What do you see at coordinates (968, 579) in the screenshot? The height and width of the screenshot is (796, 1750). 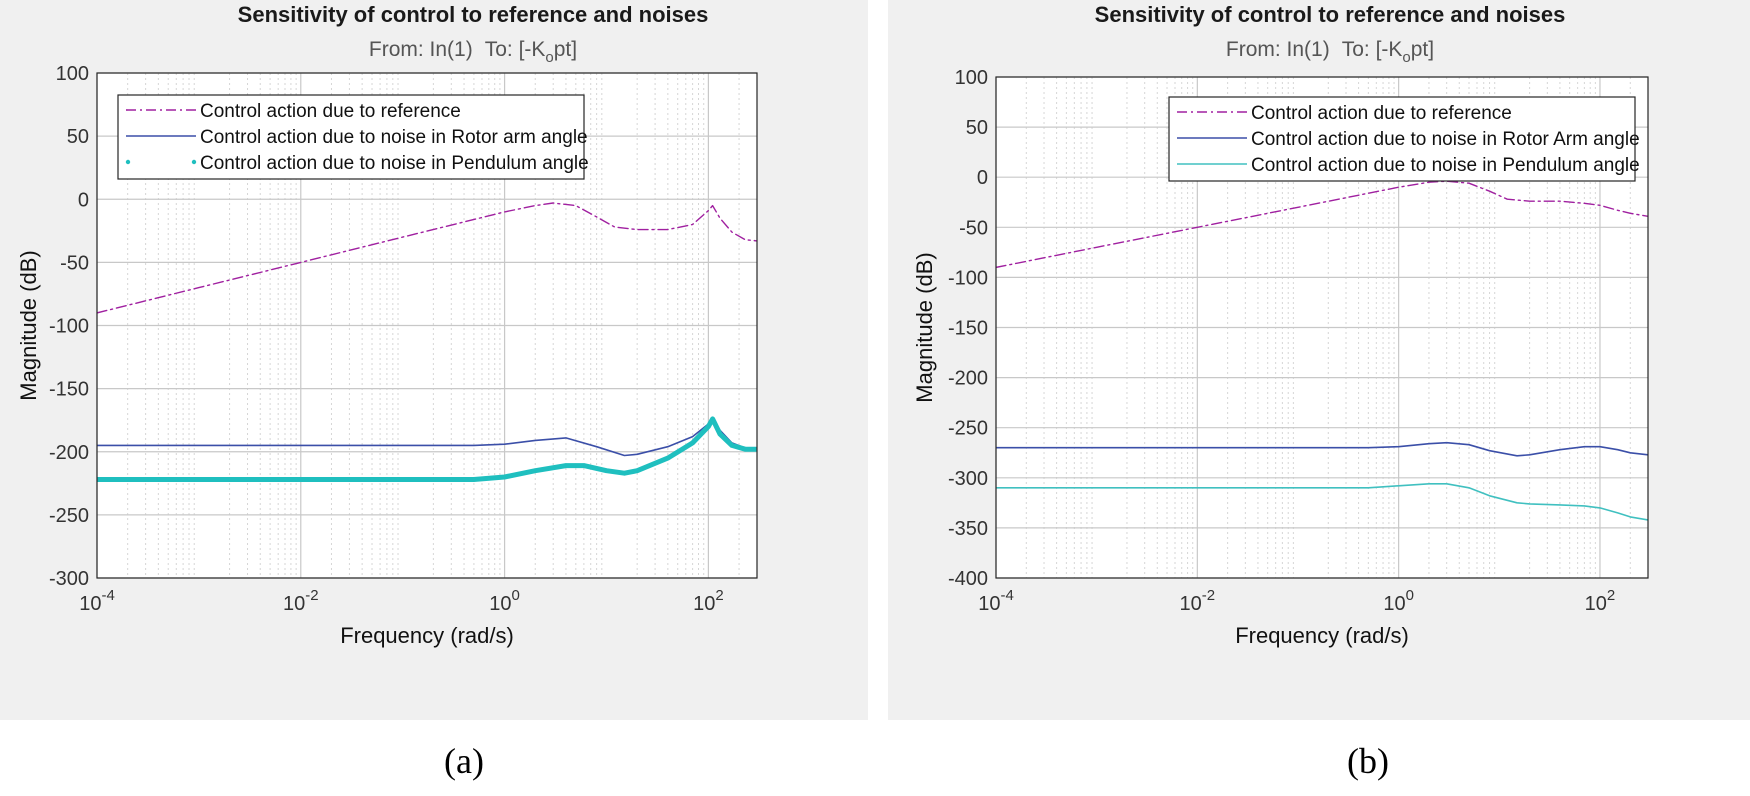 I see `y-tick-label: -400` at bounding box center [968, 579].